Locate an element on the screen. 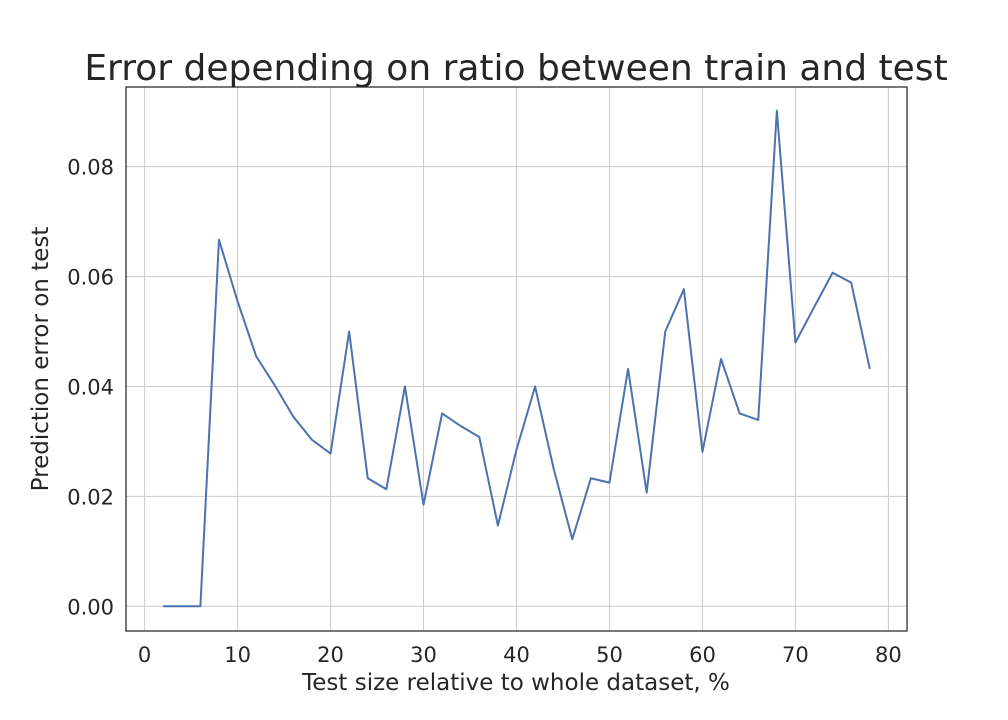  x-tick-label: 30 is located at coordinates (423, 655).